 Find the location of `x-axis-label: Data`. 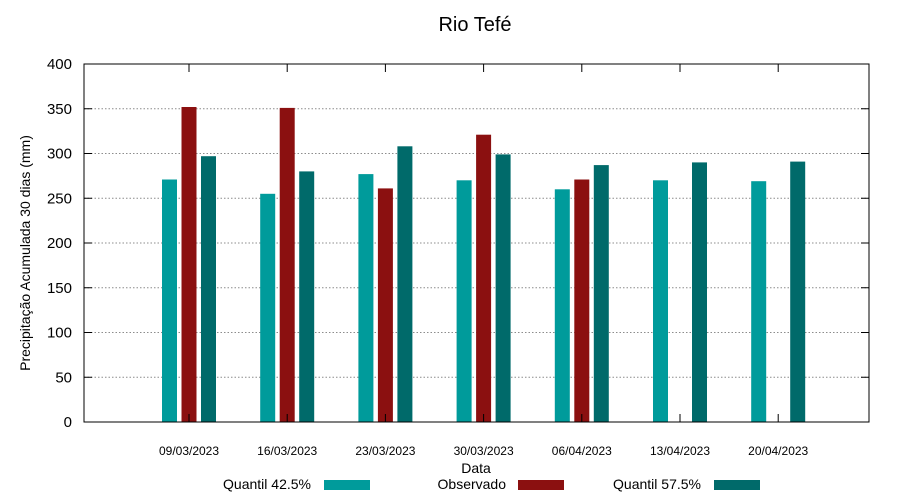

x-axis-label: Data is located at coordinates (476, 468).